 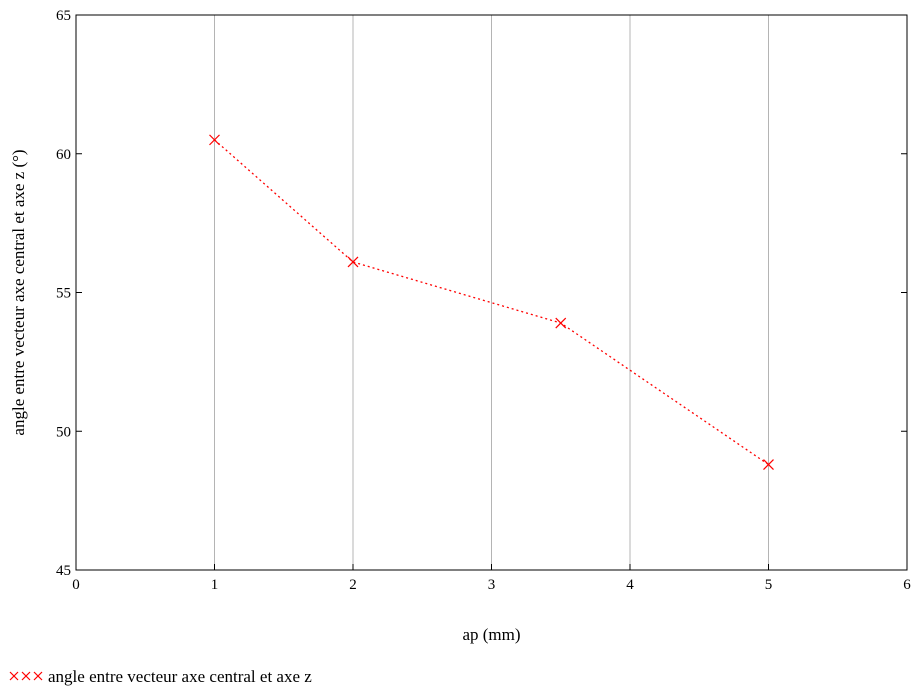 I want to click on x-tick-label: 5, so click(x=769, y=585).